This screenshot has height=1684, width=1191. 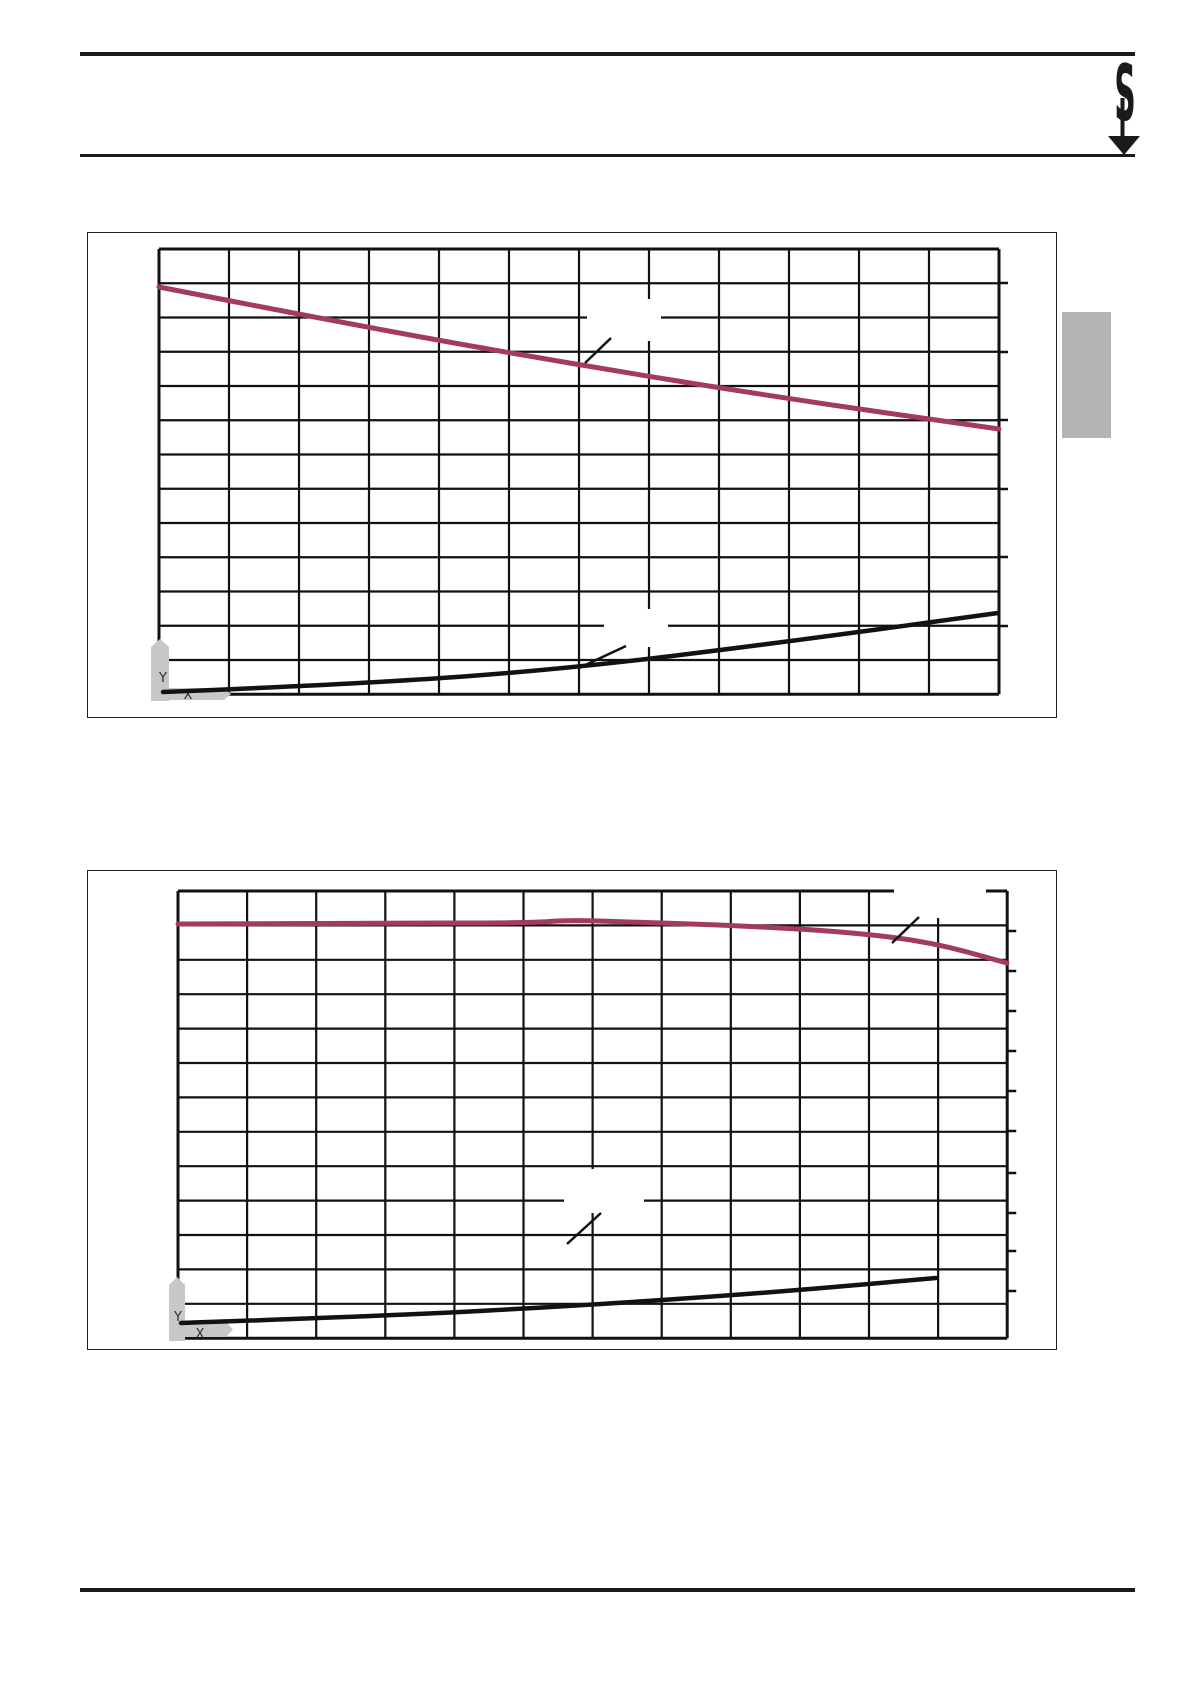 I want to click on s-down-arrow-logo-icon: S, so click(x=1124, y=106).